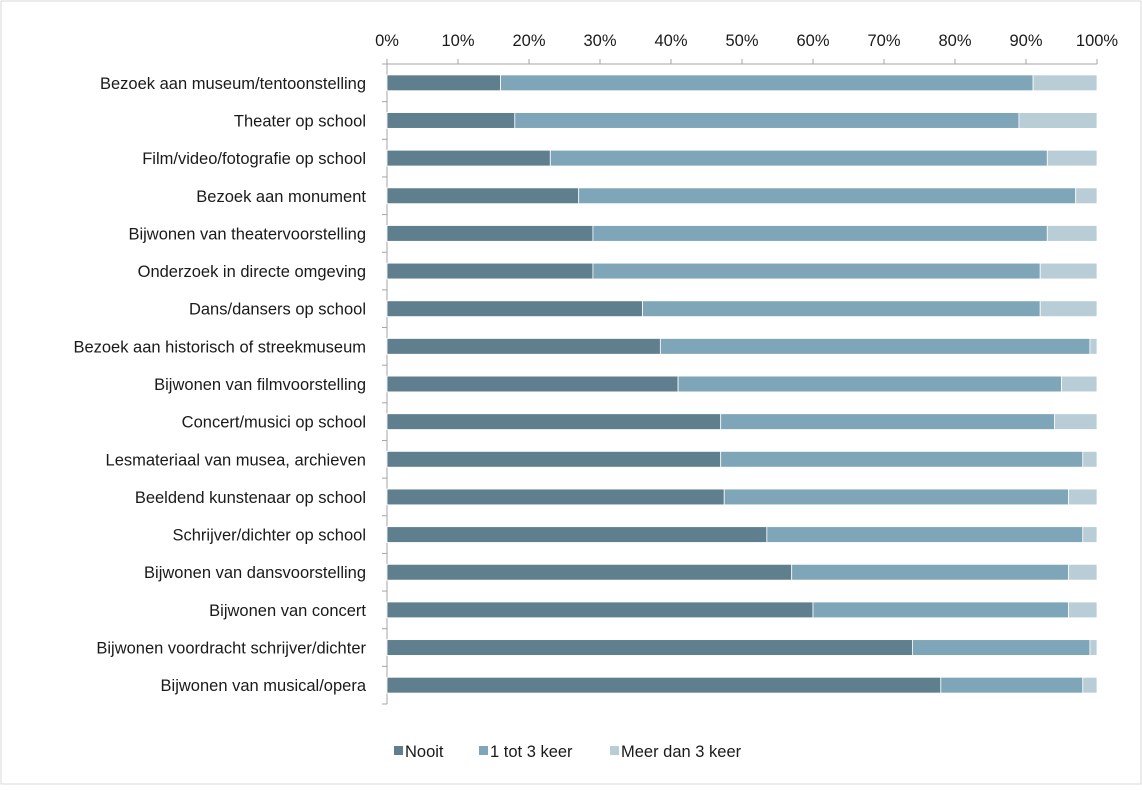 Image resolution: width=1142 pixels, height=790 pixels. What do you see at coordinates (269, 536) in the screenshot?
I see `category-label: Schrijver/dichter op school` at bounding box center [269, 536].